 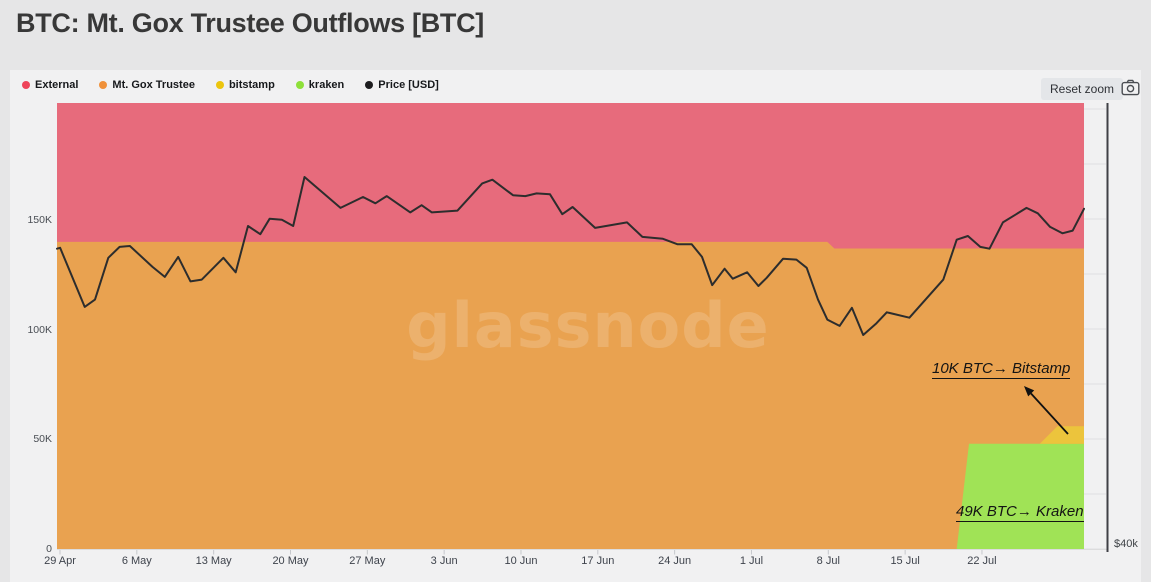 I want to click on legend-label: External, so click(x=57, y=85).